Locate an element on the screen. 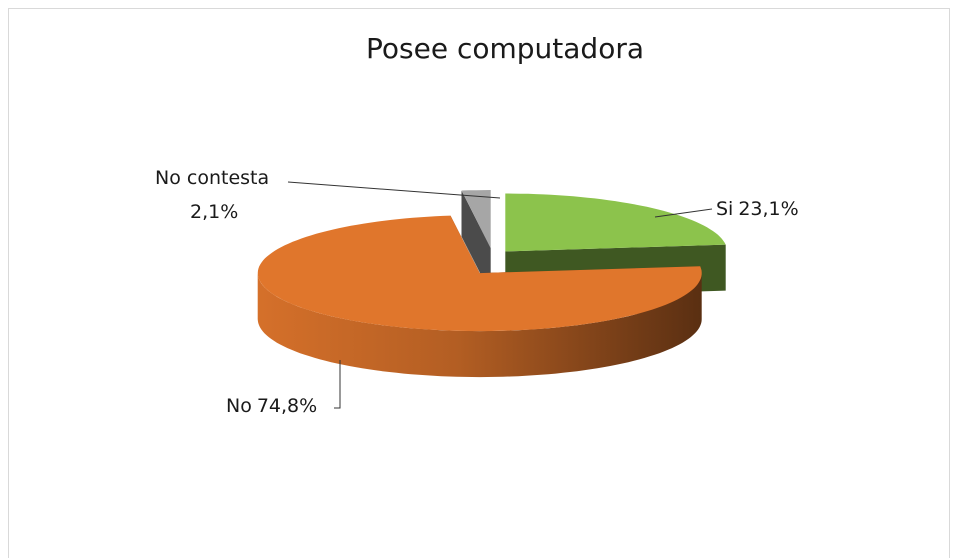 This screenshot has height=558, width=956. slice-value-label: 23,1% is located at coordinates (768, 209).